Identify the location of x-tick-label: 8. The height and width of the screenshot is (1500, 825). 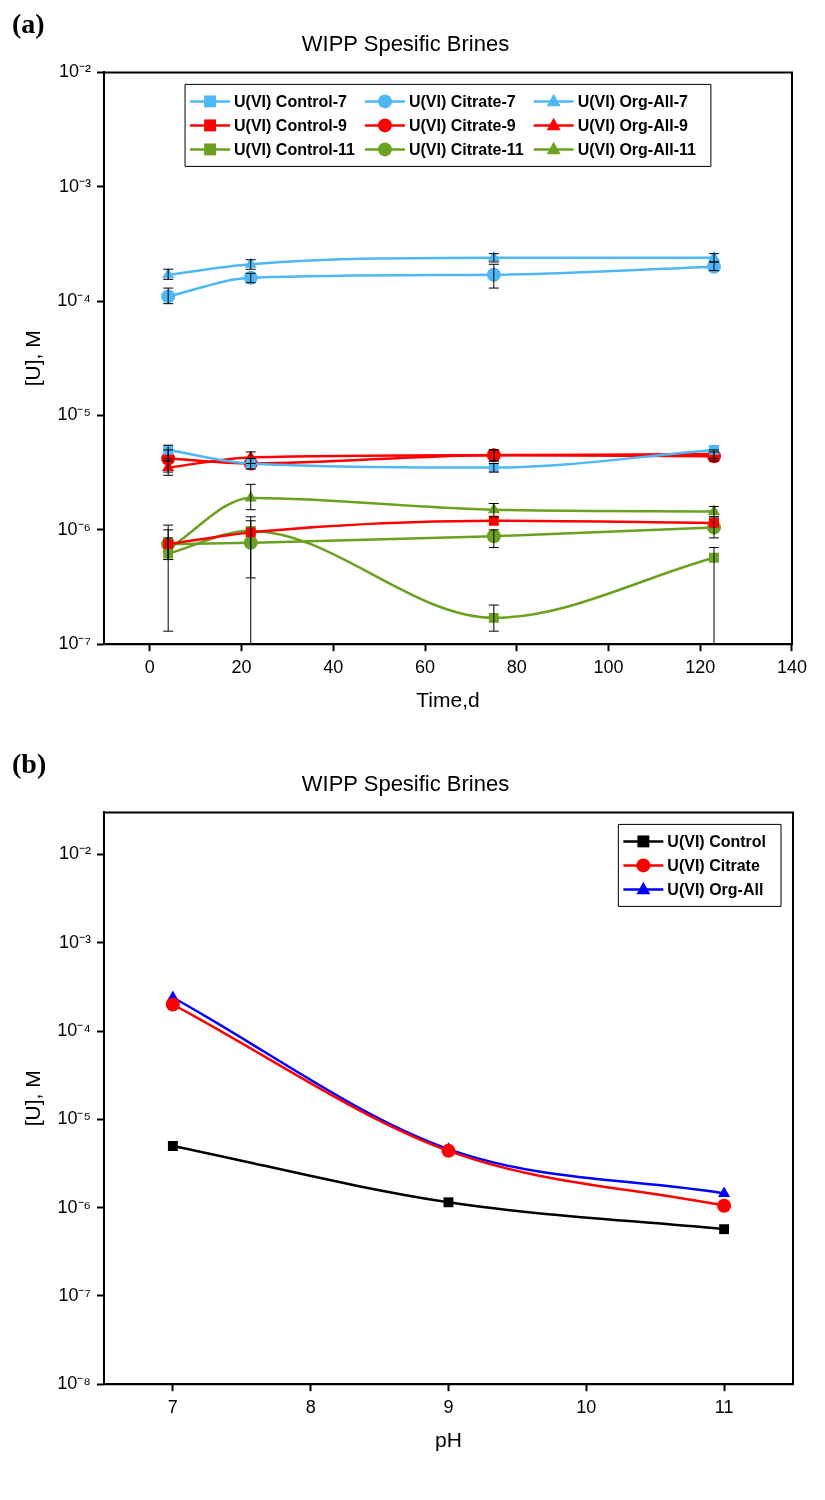
(310, 1406).